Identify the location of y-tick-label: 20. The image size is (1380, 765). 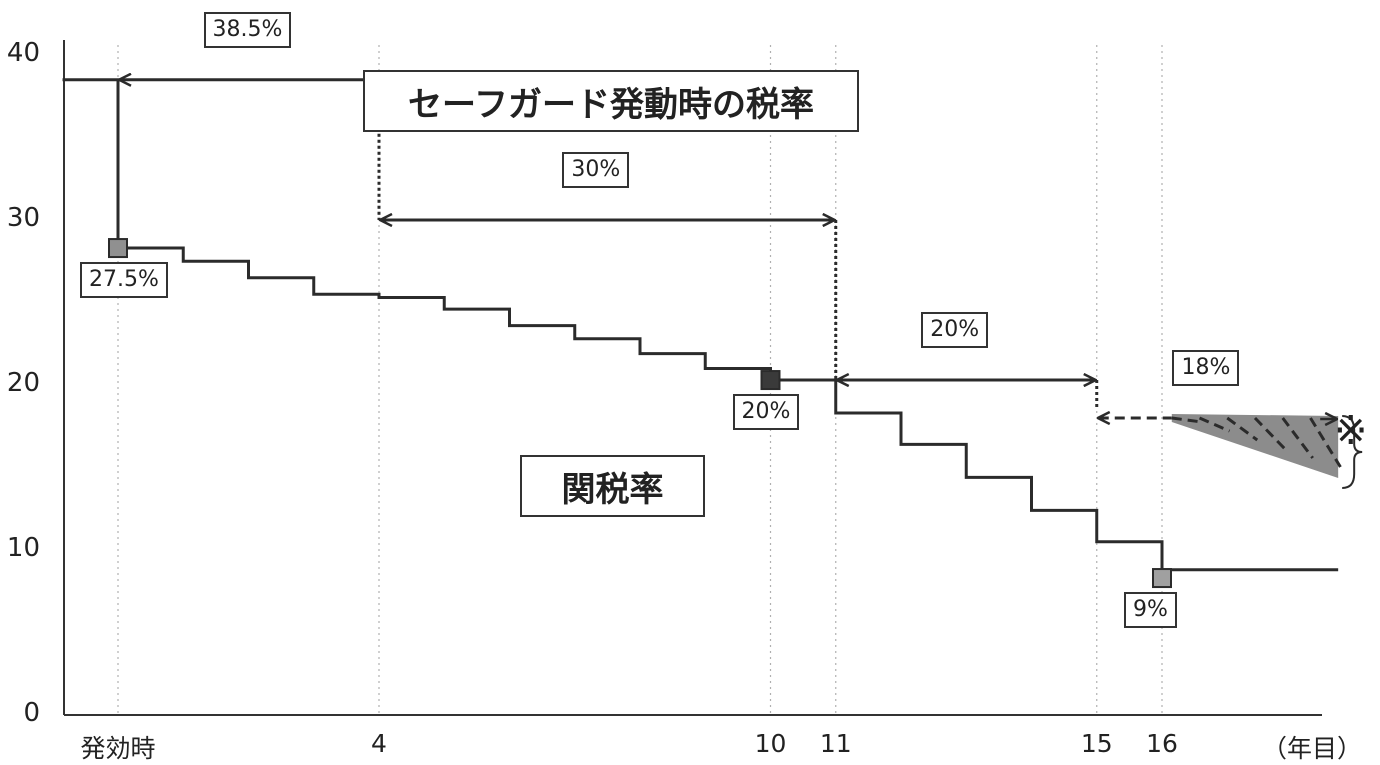
(23, 383).